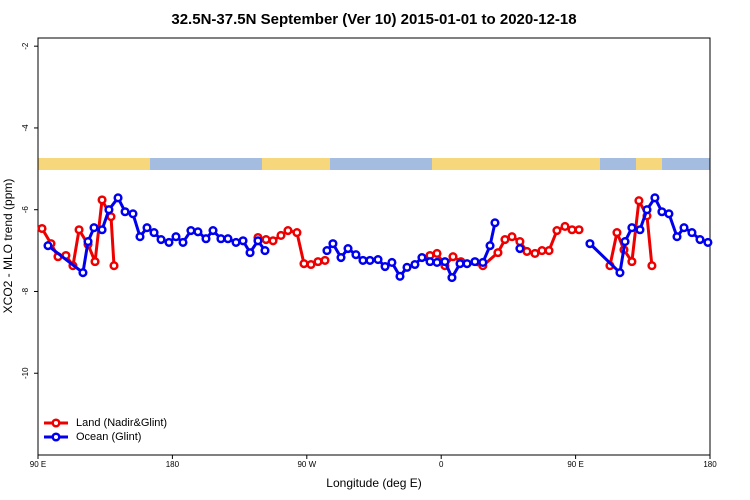  What do you see at coordinates (25, 210) in the screenshot?
I see `y-tick-label: -6` at bounding box center [25, 210].